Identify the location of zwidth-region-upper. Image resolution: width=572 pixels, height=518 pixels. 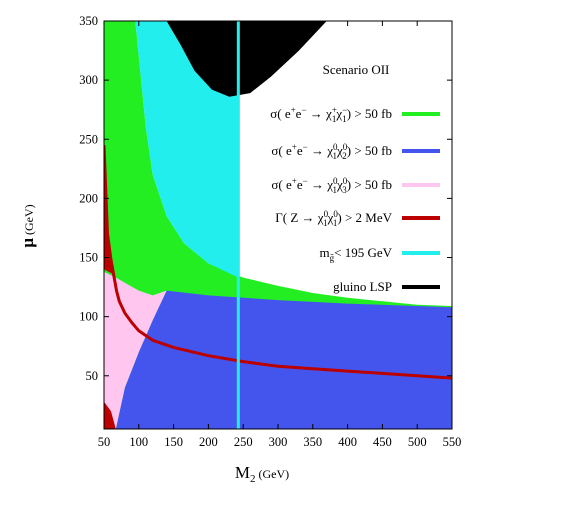
(108, 210).